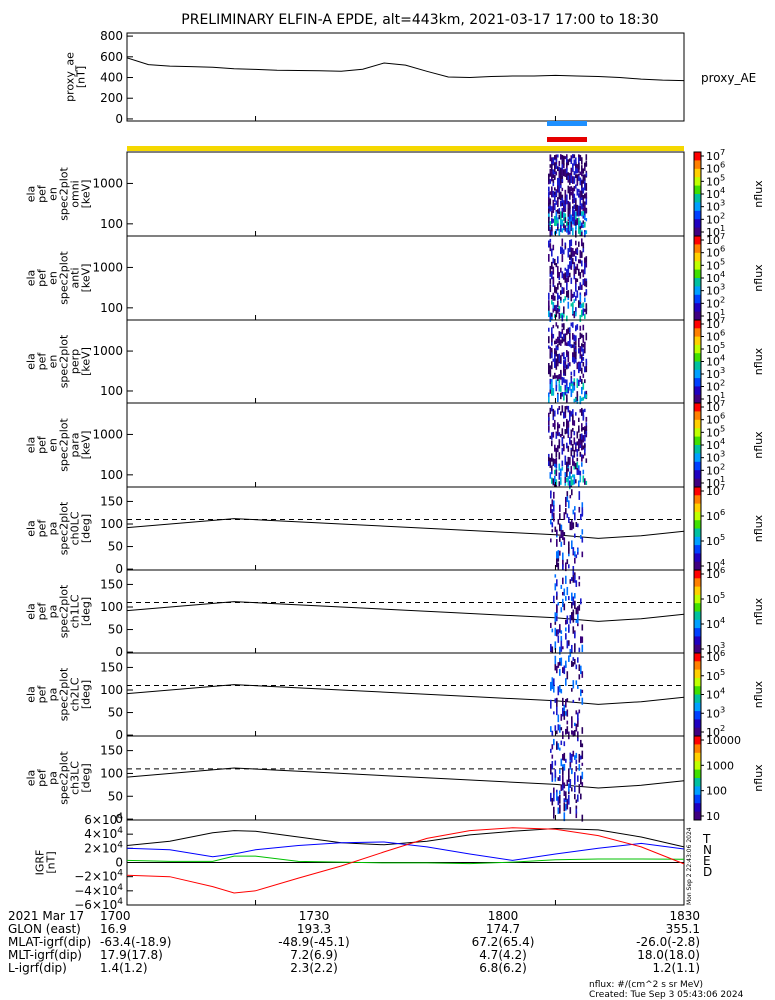  I want to click on colorbar-tick-label: 10⁶, so click(715, 515).